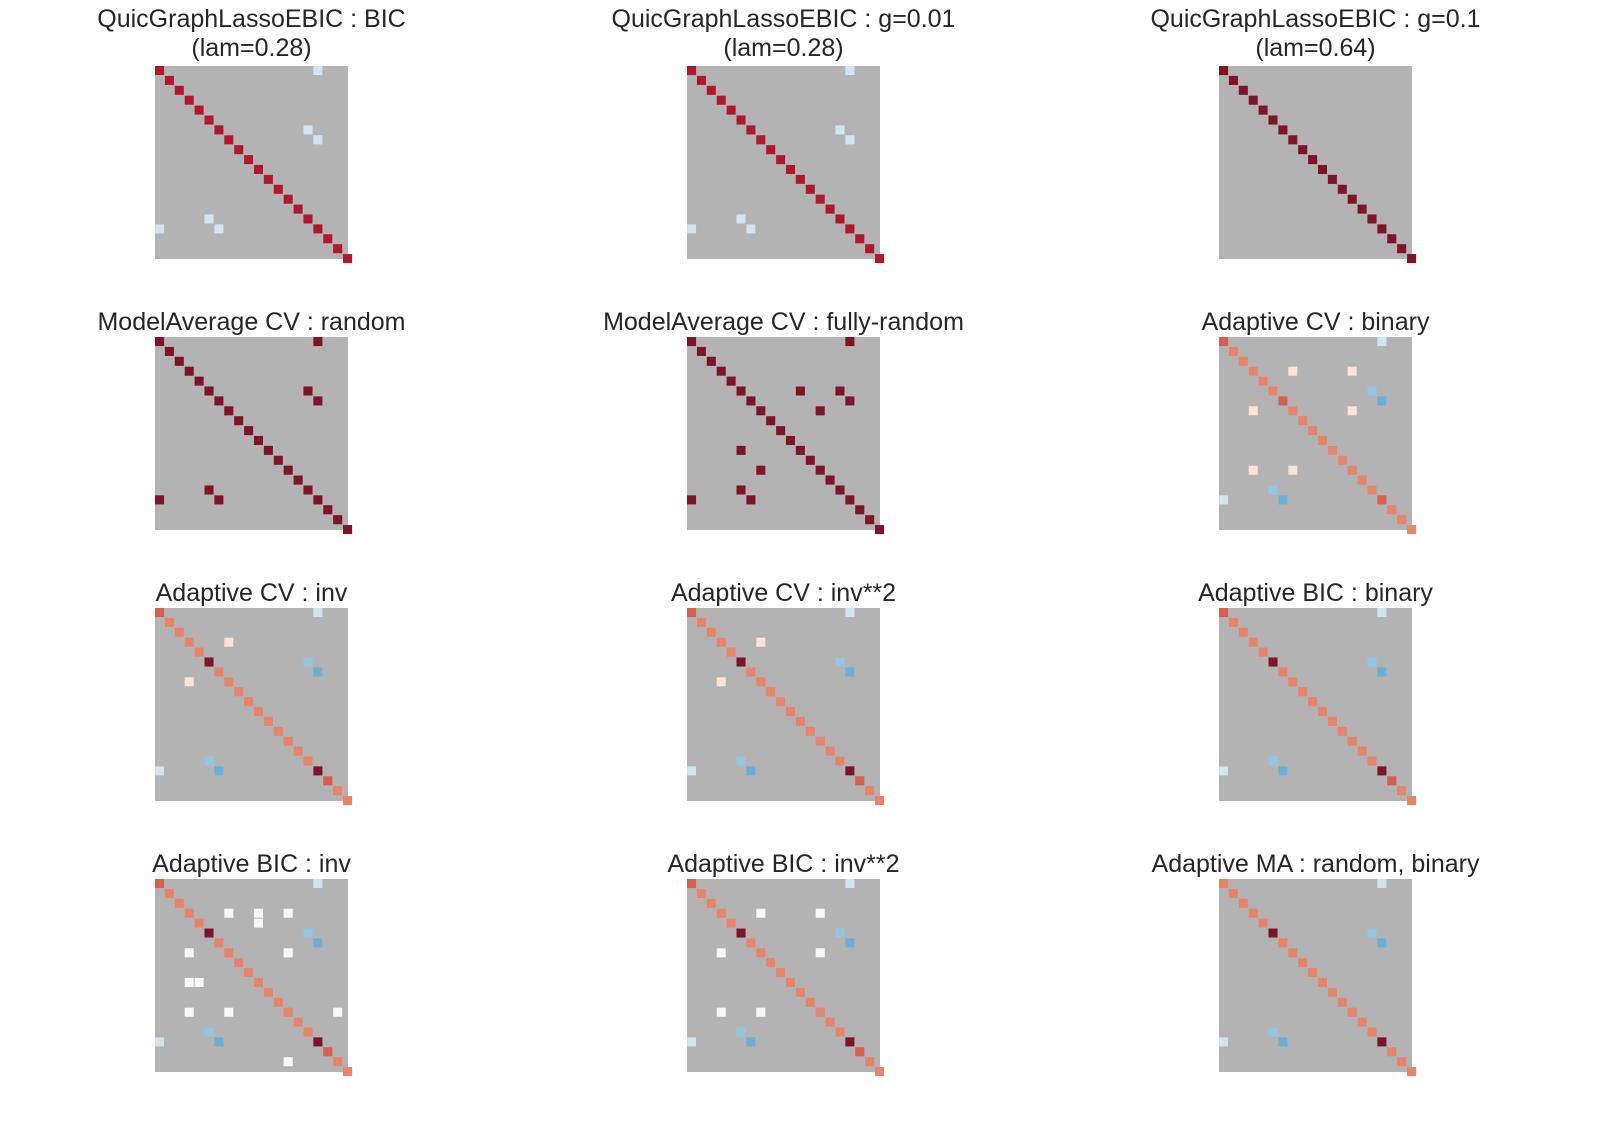 The height and width of the screenshot is (1133, 1597). Describe the element at coordinates (251, 593) in the screenshot. I see `panel-title: Adaptive CV : inv` at that location.